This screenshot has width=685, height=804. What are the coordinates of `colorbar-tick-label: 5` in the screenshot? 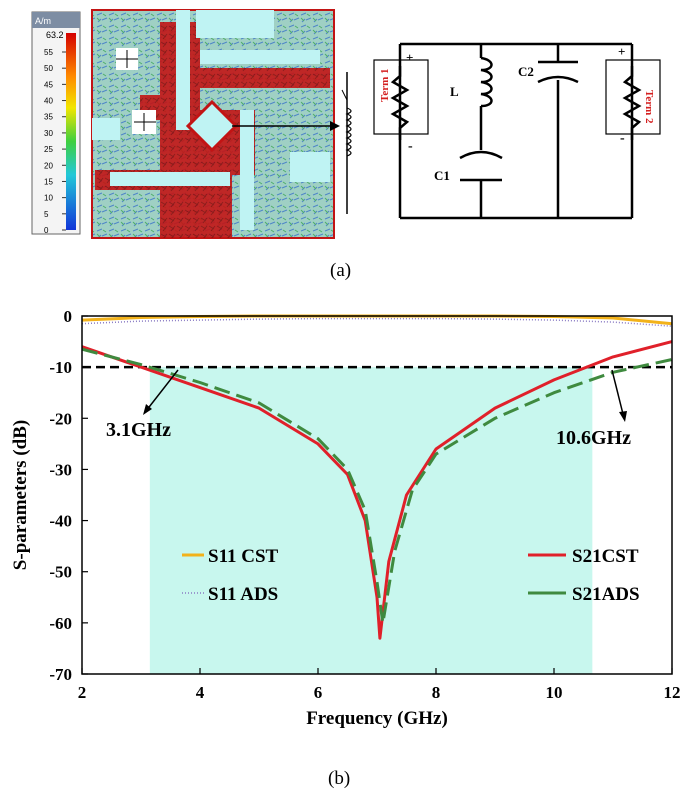 It's located at (46, 214).